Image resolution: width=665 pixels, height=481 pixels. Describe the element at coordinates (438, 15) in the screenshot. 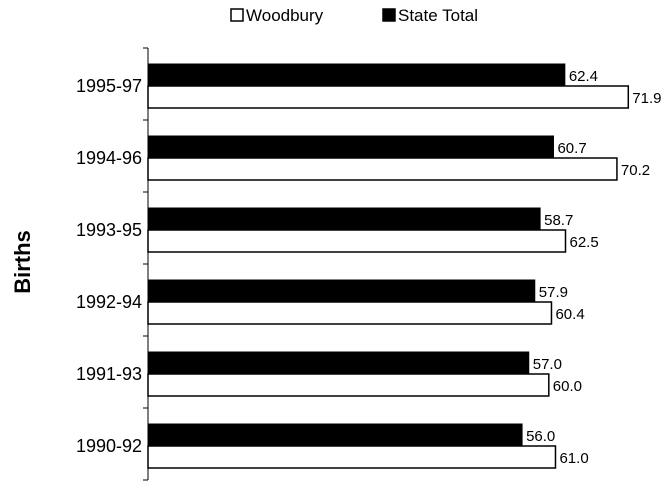

I see `legend-label-state-total: State Total` at that location.